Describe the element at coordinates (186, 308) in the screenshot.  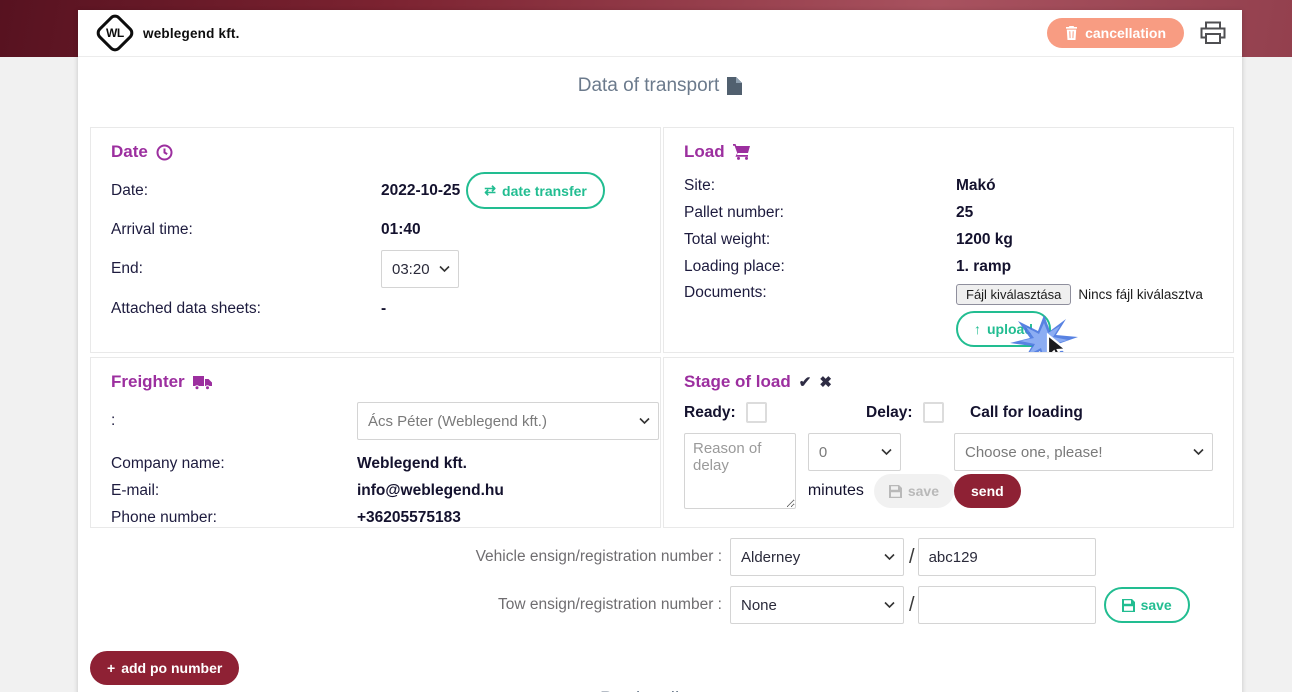
I see `sheets-label: Attached data sheets:` at that location.